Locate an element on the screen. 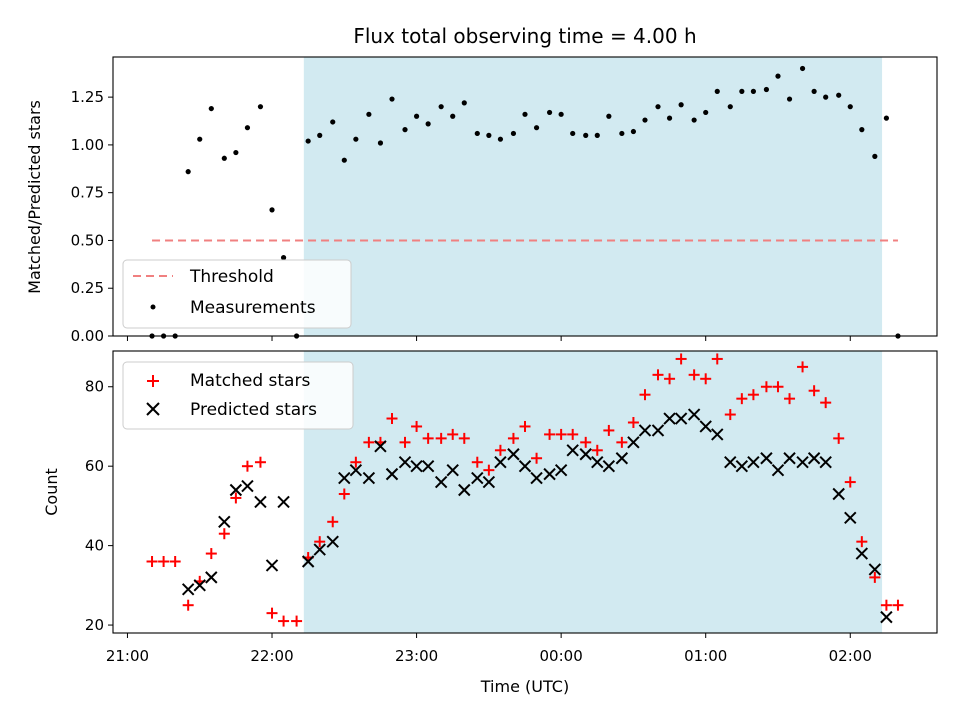  legend-matched-swatch is located at coordinates (153, 381).